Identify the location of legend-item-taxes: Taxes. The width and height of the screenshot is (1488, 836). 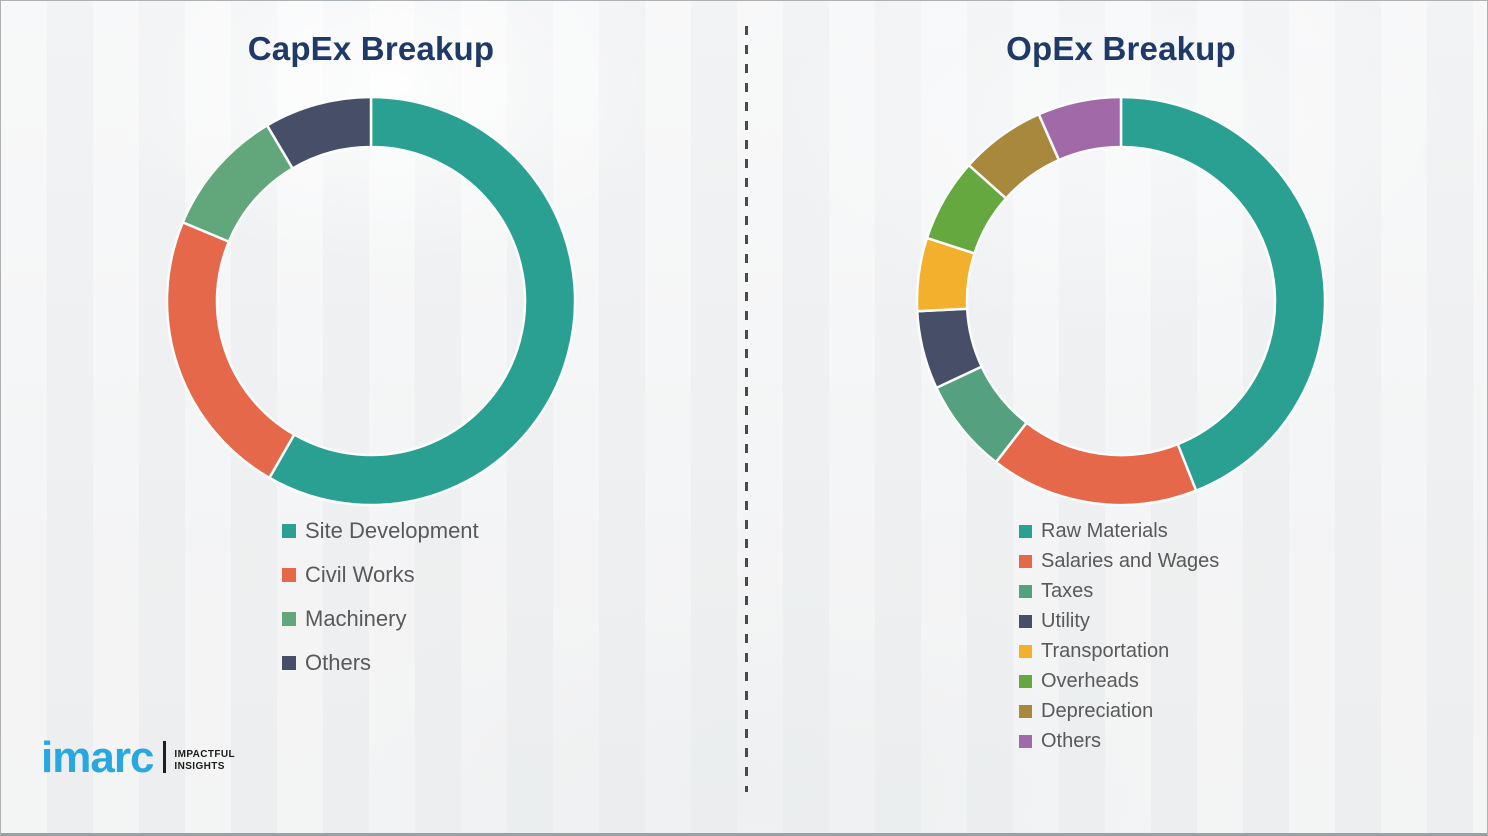
(1119, 591).